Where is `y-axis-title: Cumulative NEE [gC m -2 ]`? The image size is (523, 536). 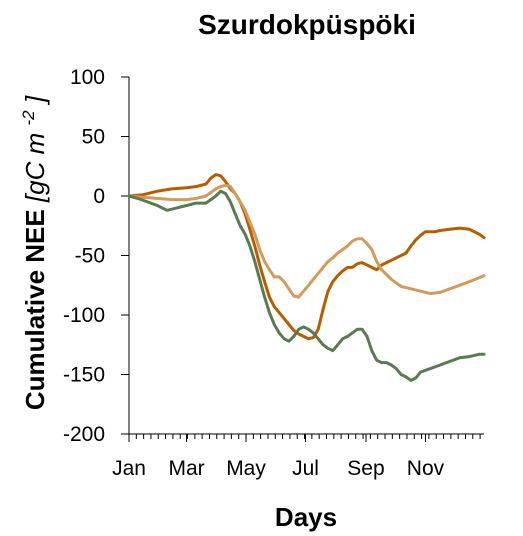
y-axis-title: Cumulative NEE [gC m -2 ] is located at coordinates (30, 252).